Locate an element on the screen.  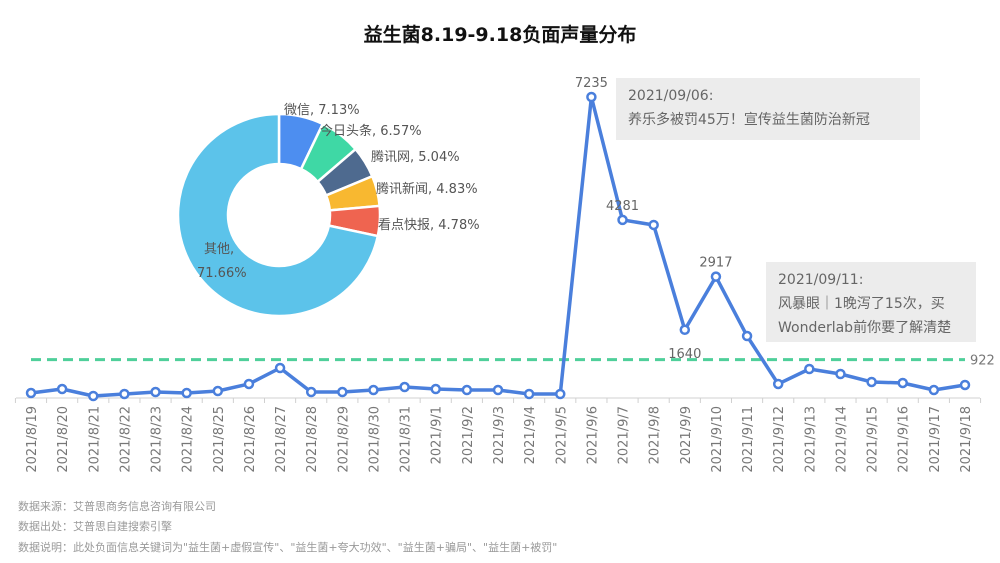
reference-line-label: 922 is located at coordinates (982, 361).